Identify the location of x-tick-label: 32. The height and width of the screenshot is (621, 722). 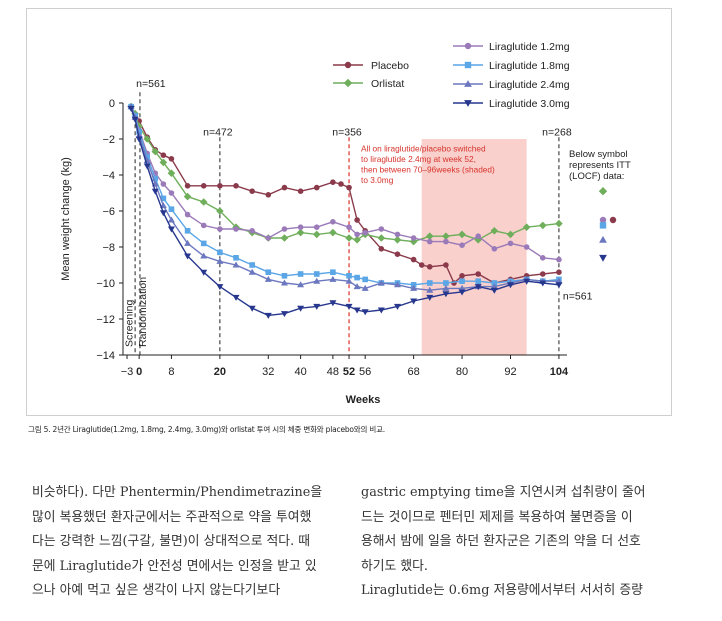
(268, 372).